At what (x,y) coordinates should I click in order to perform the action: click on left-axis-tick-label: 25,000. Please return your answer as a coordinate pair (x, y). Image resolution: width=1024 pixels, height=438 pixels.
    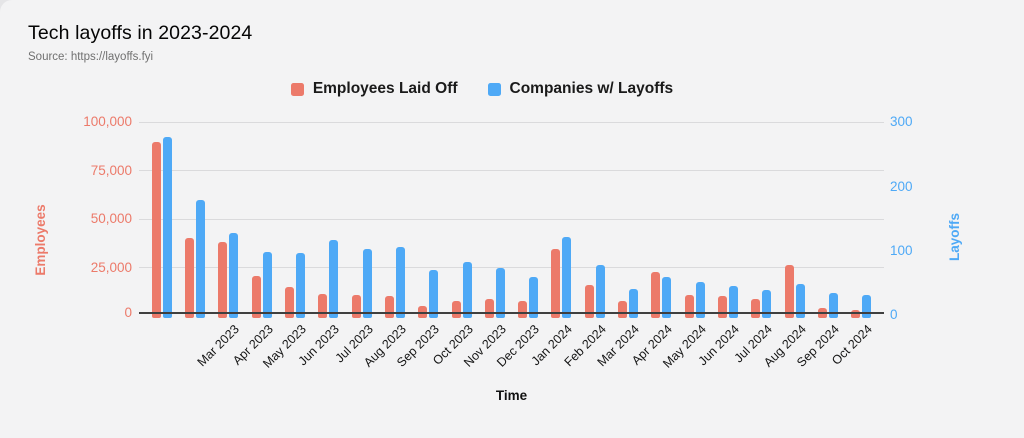
    Looking at the image, I should click on (111, 267).